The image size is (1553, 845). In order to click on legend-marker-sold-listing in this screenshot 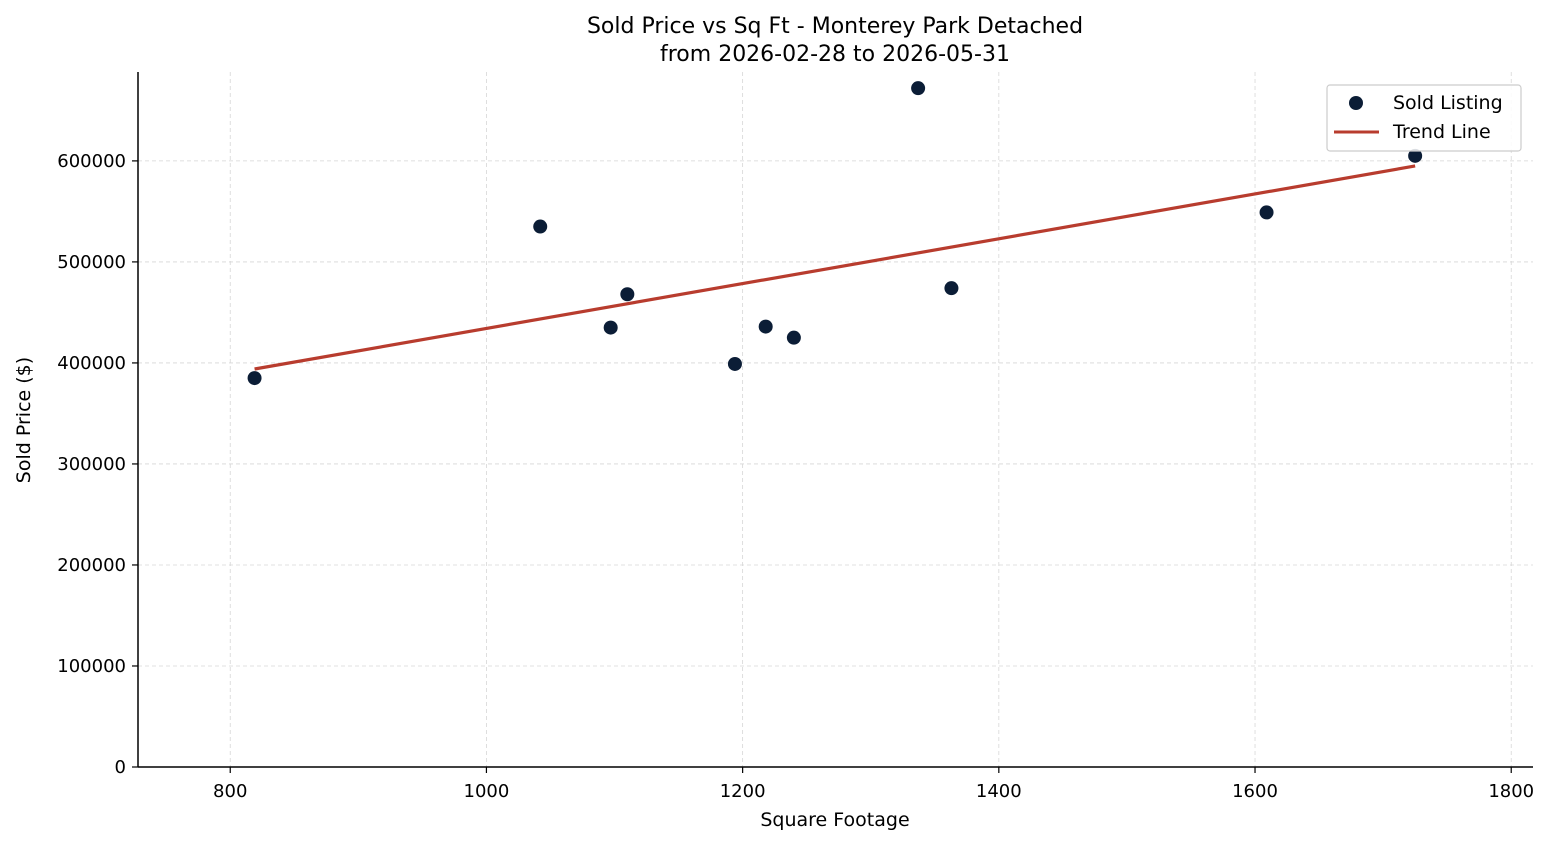, I will do `click(1356, 103)`.